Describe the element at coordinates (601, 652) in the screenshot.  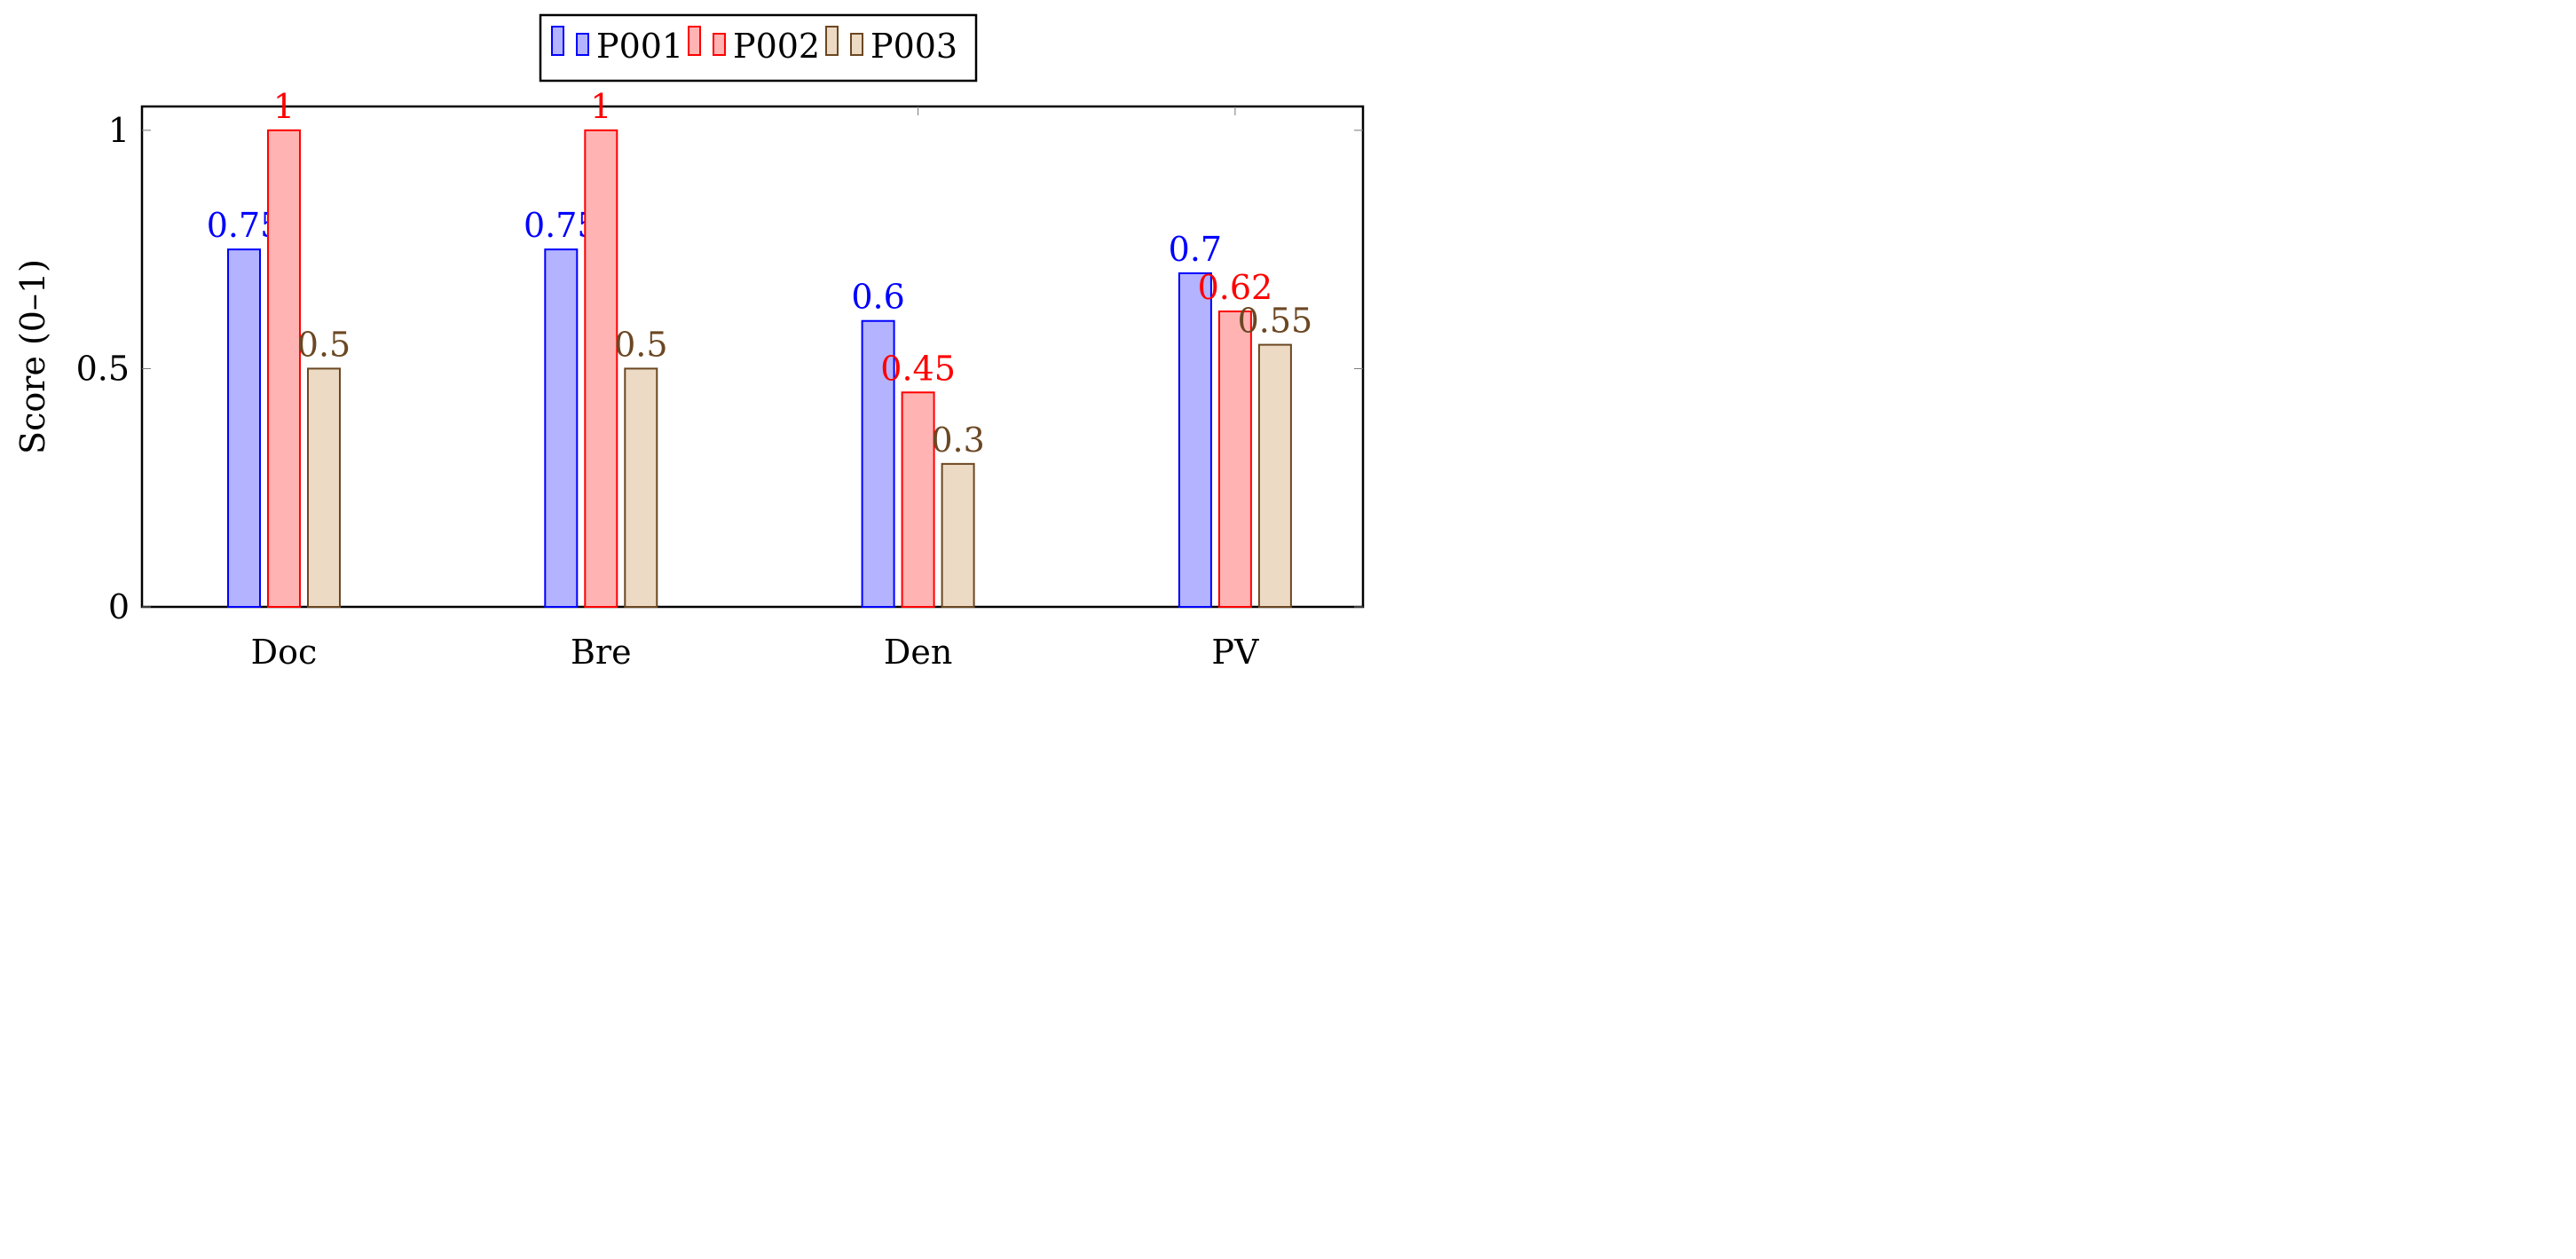
I see `x-tick-label: Bre` at that location.